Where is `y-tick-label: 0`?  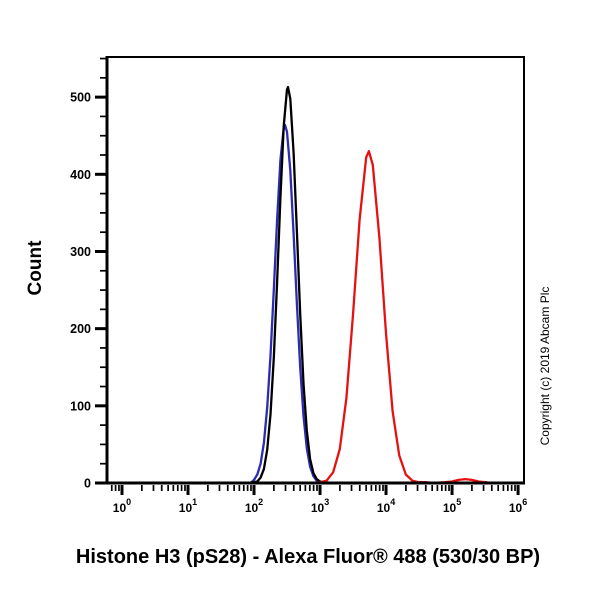
y-tick-label: 0 is located at coordinates (87, 484).